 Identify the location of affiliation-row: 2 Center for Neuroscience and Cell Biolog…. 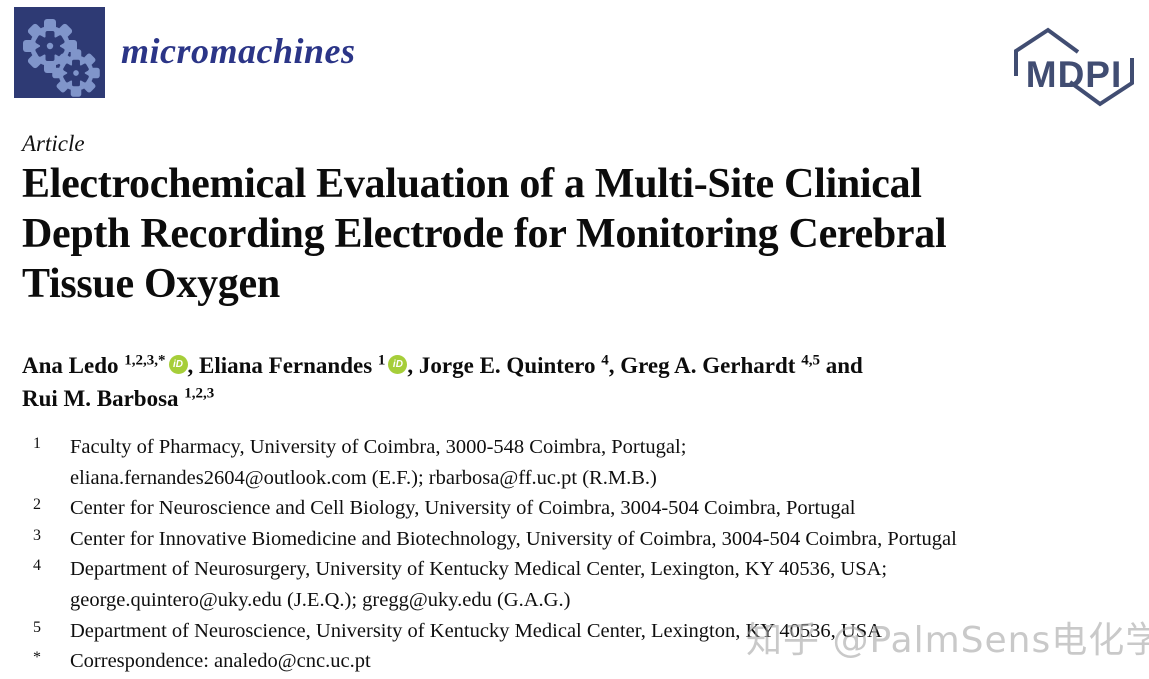
(578, 508).